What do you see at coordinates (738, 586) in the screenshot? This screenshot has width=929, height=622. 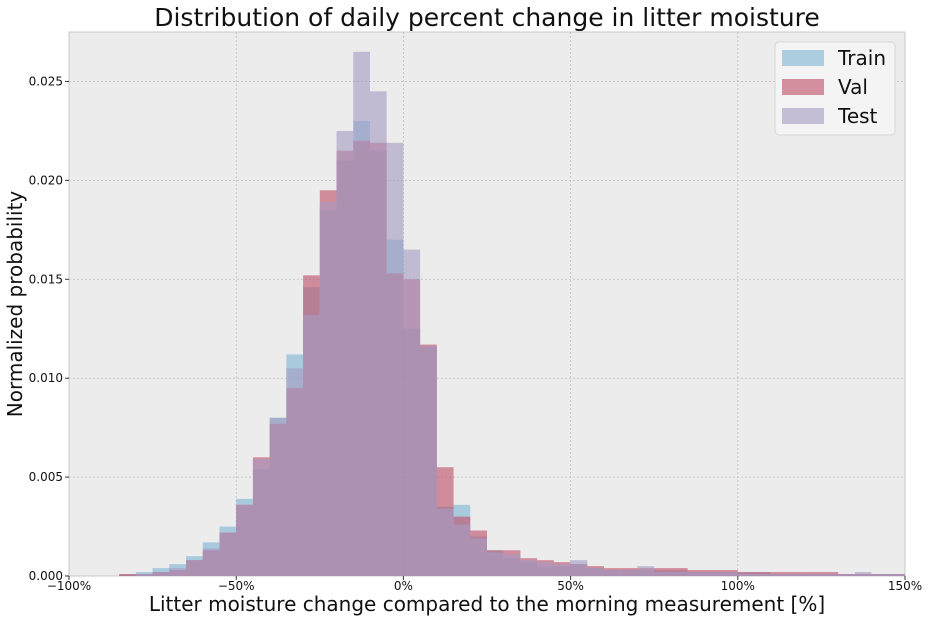 I see `x-tick-label: 100%` at bounding box center [738, 586].